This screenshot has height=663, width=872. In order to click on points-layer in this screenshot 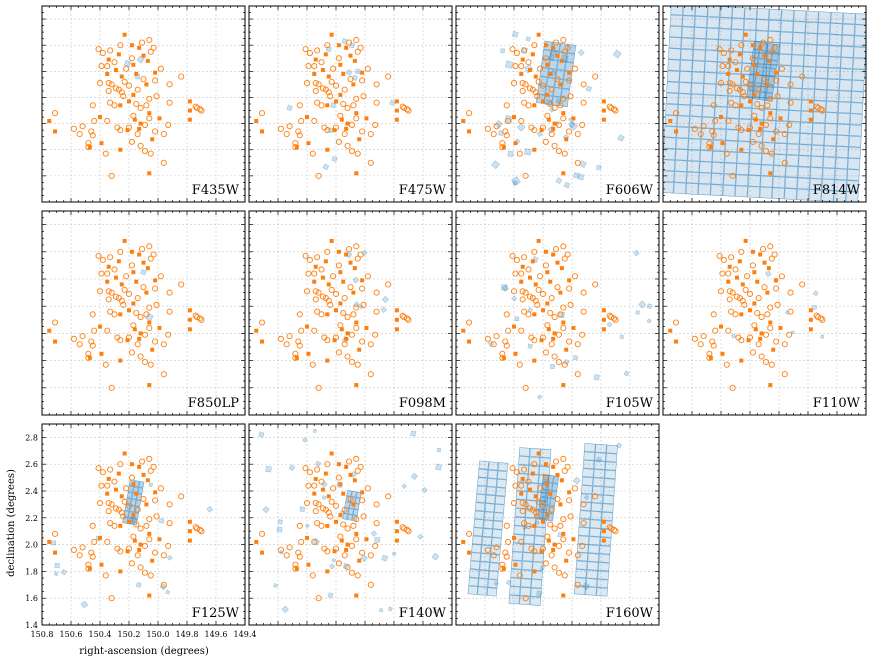, I will do `click(747, 105)`.